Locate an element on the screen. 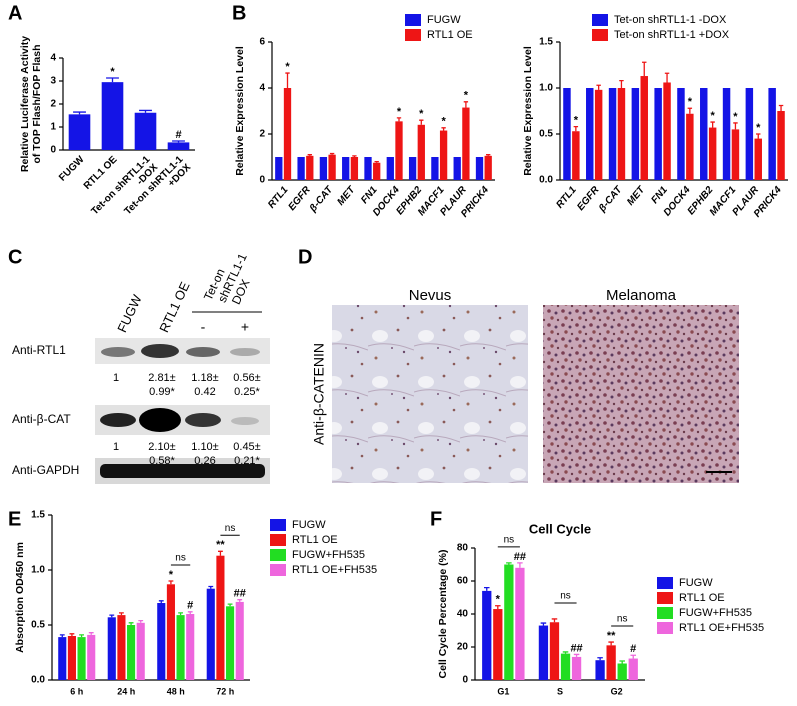 The image size is (797, 706). panel-letter: F is located at coordinates (436, 519).